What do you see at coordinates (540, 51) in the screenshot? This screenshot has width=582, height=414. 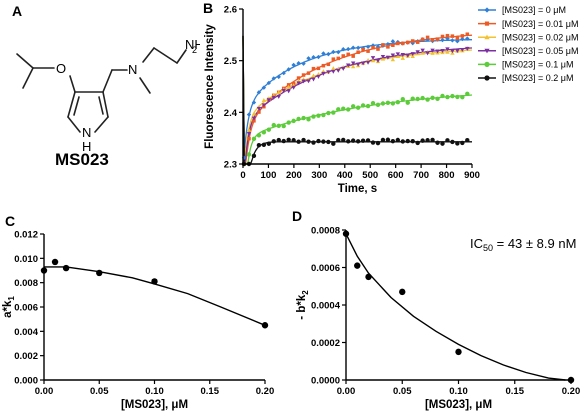 I see `legend-label: [MS023] = 0.05 μM` at bounding box center [540, 51].